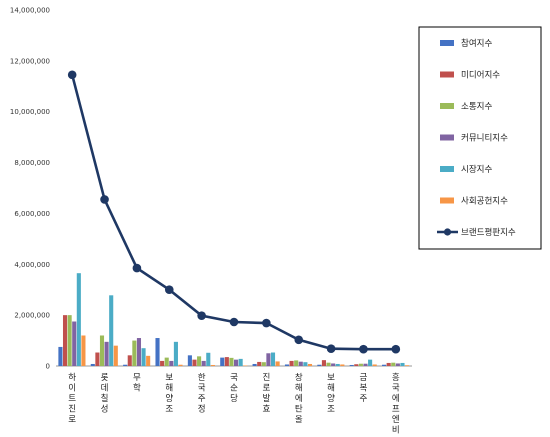 This screenshot has height=437, width=550. Describe the element at coordinates (484, 202) in the screenshot. I see `legend-label: 사회공헌지수` at that location.